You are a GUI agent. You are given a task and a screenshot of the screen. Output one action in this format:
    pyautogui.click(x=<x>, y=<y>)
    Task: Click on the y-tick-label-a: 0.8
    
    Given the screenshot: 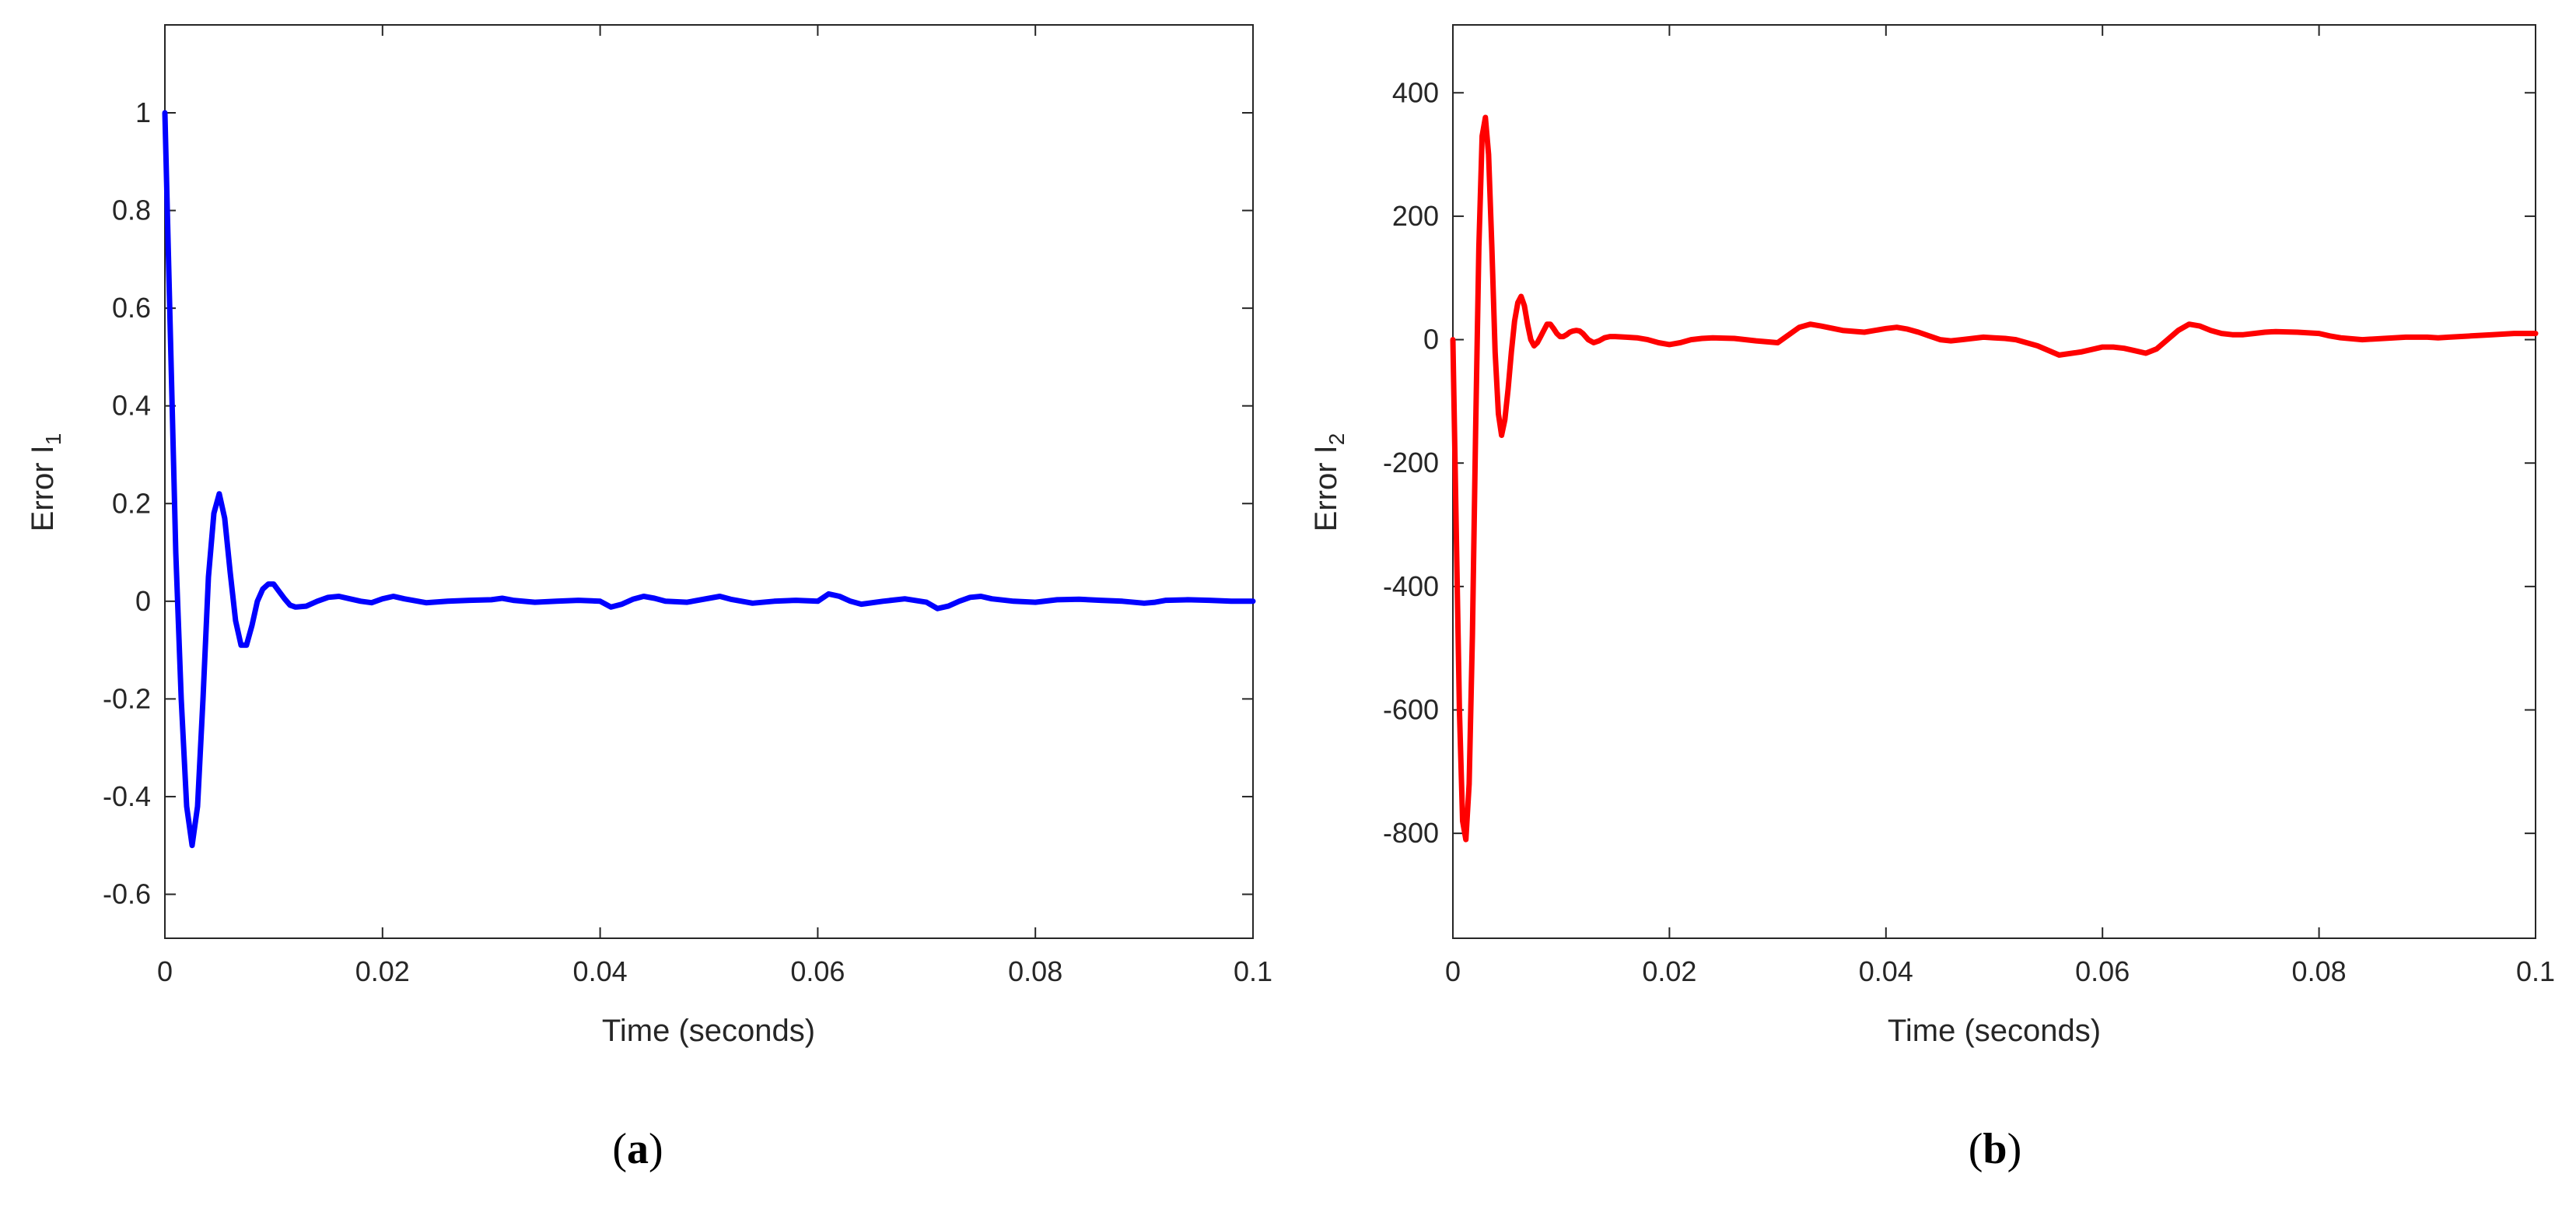 What is the action you would take?
    pyautogui.click(x=131, y=210)
    